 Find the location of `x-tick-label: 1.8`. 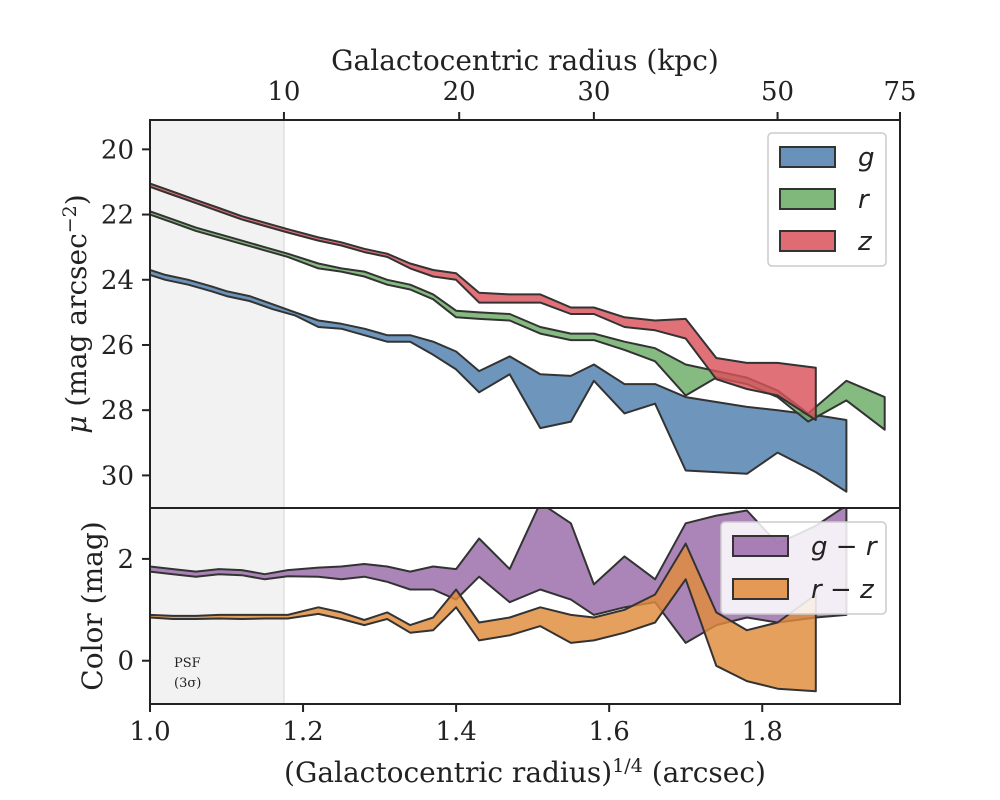

x-tick-label: 1.8 is located at coordinates (762, 732).